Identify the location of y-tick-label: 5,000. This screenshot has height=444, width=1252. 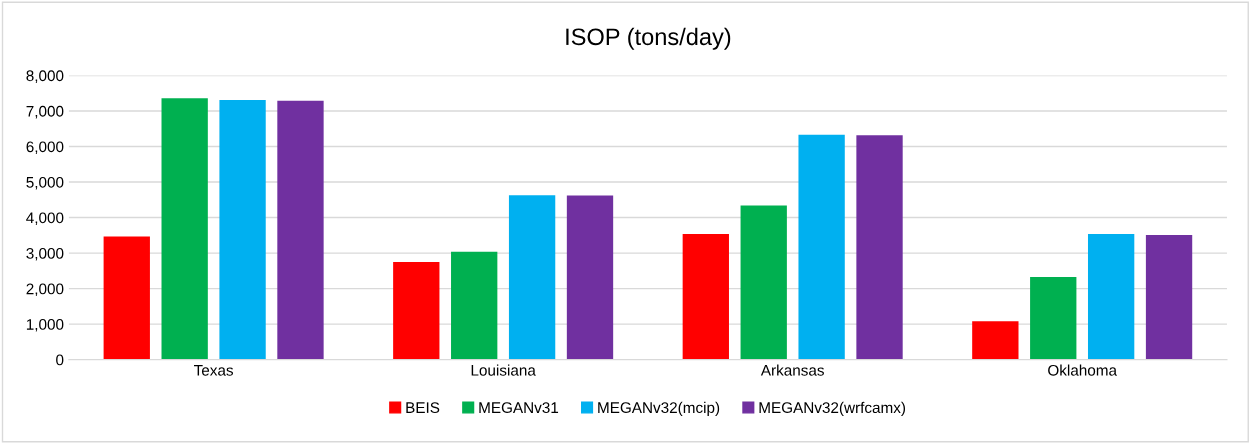
(45, 183).